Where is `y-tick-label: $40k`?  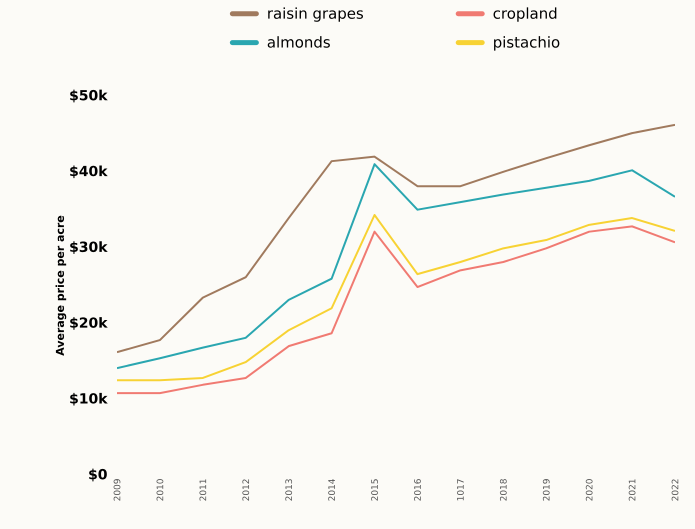 y-tick-label: $40k is located at coordinates (89, 171).